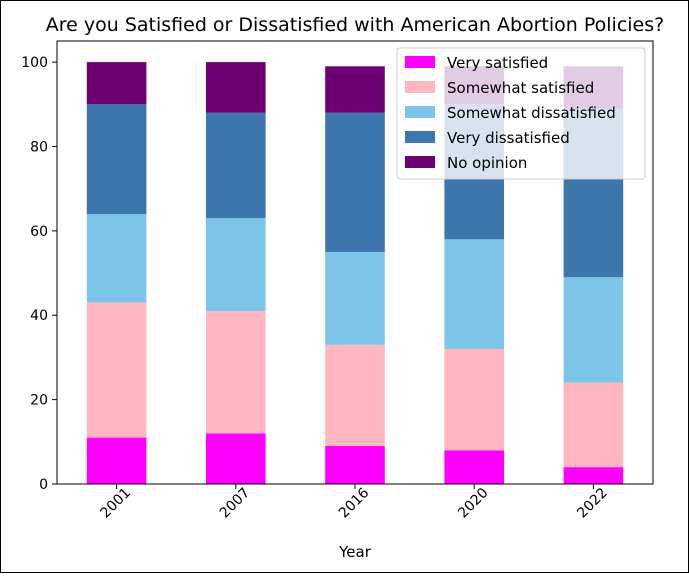  Describe the element at coordinates (39, 232) in the screenshot. I see `y-tick-label: 60` at that location.